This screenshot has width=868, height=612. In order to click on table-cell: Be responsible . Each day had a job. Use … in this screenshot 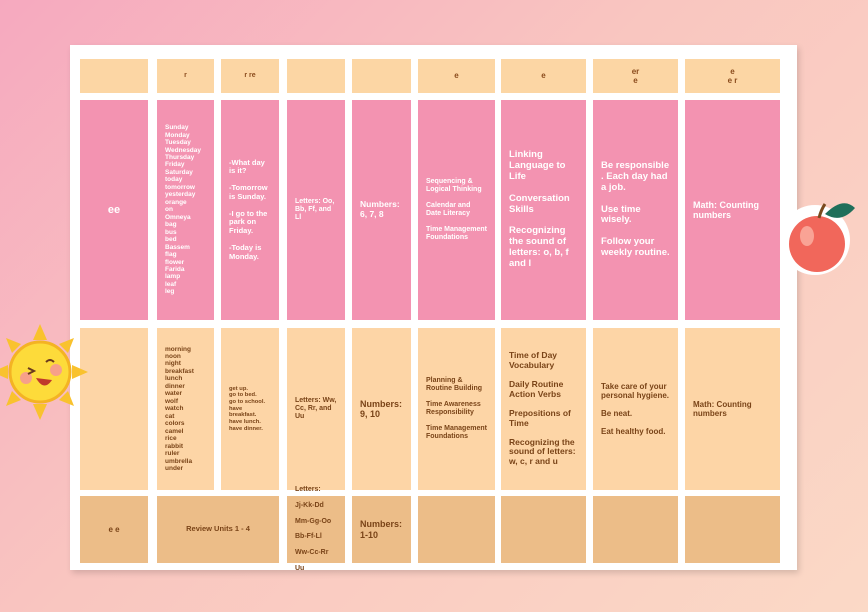, I will do `click(635, 210)`.